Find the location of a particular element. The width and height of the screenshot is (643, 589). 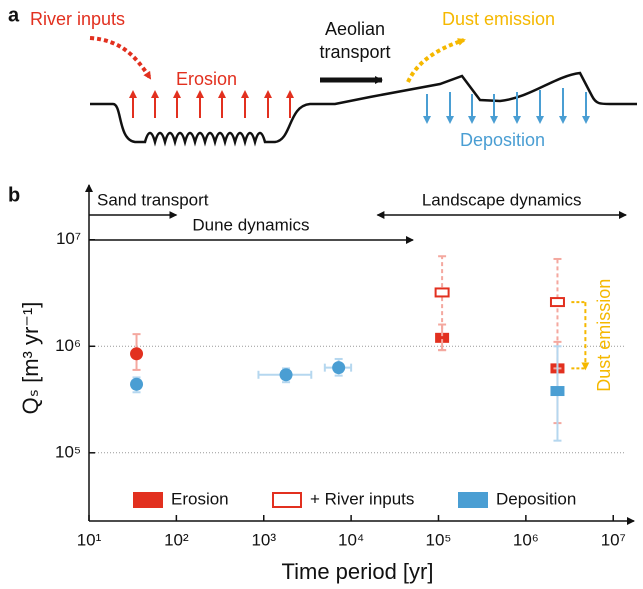

x-tick-label: 10⁷ is located at coordinates (613, 539).